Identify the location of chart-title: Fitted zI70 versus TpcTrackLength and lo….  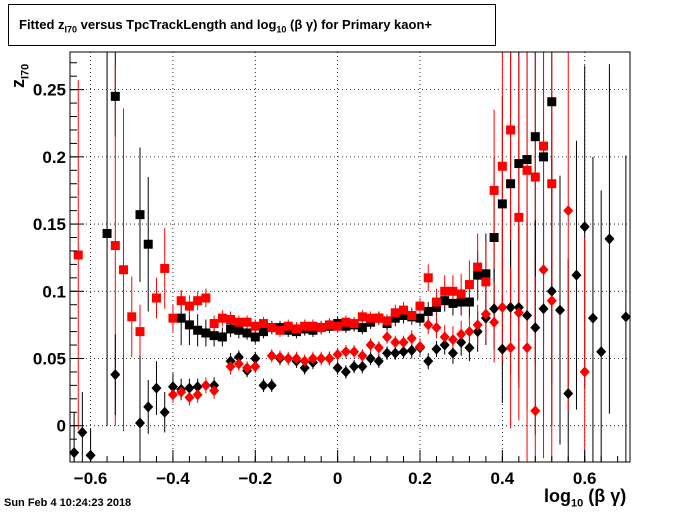
(225, 26).